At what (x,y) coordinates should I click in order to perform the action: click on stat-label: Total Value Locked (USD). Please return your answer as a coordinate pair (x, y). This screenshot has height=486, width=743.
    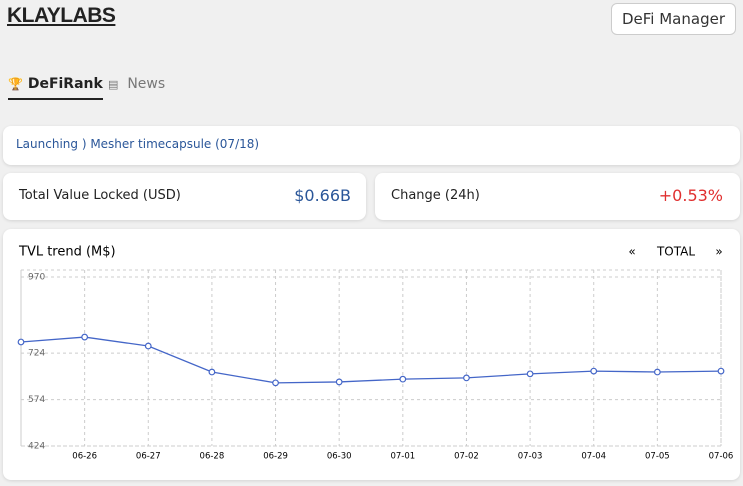
    Looking at the image, I should click on (100, 195).